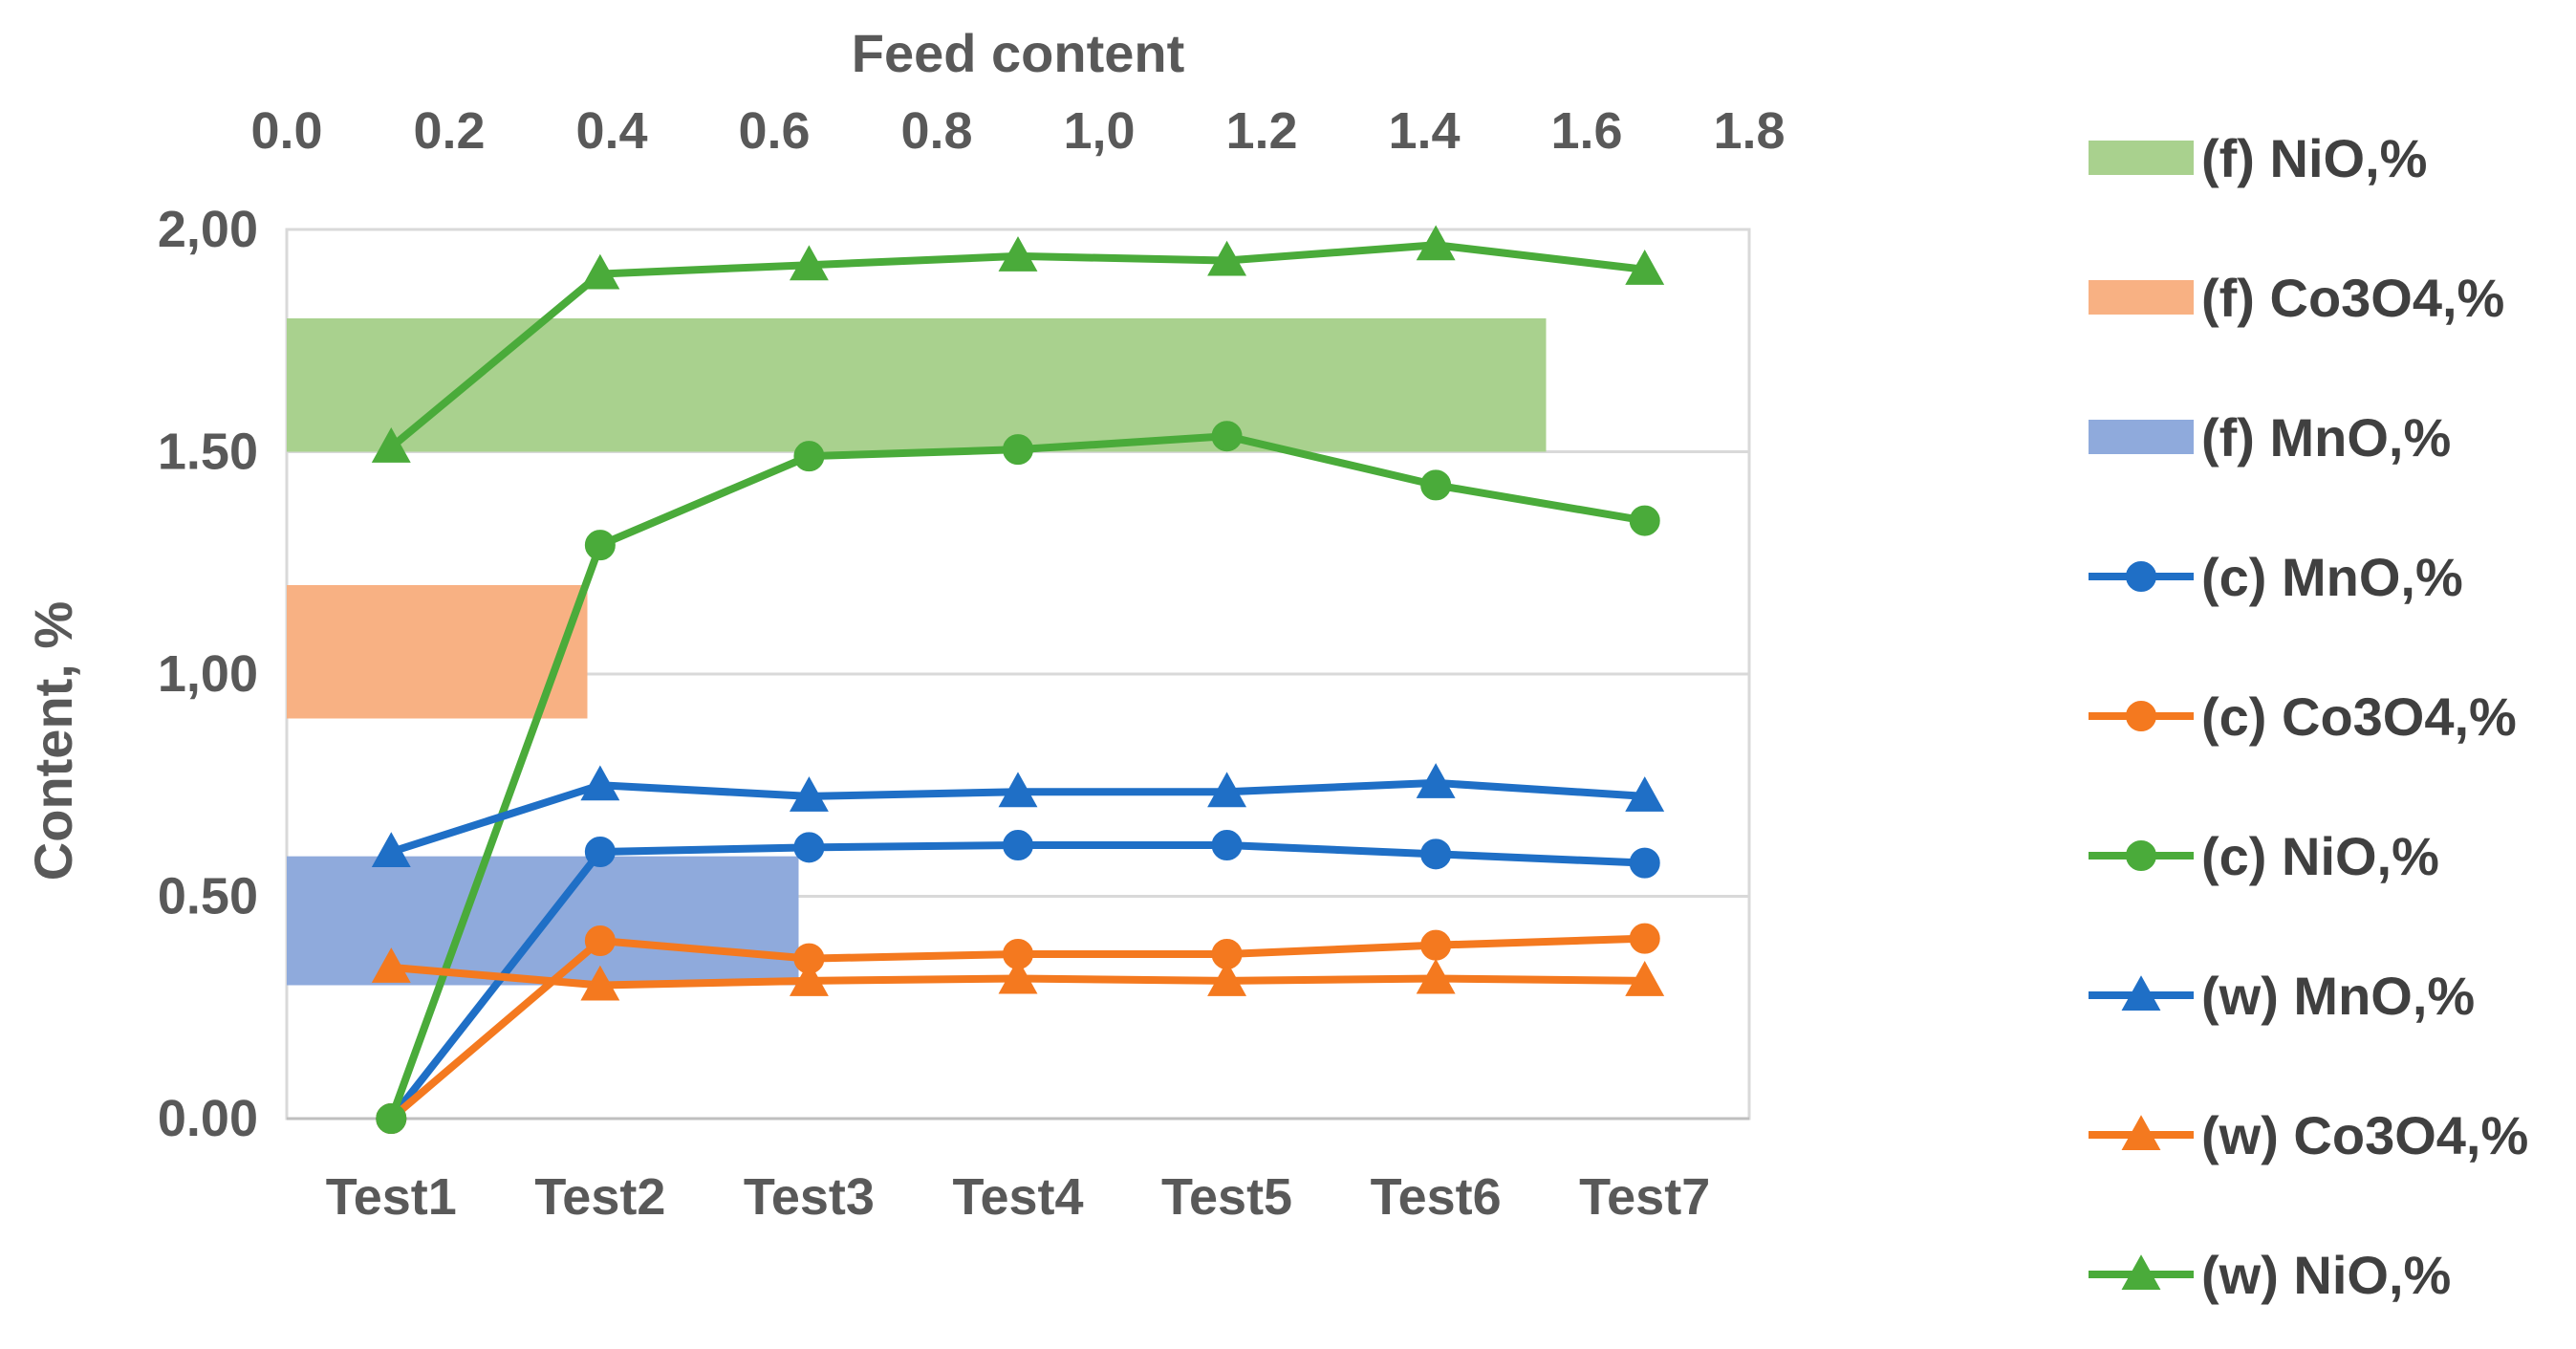 The height and width of the screenshot is (1349, 2576). I want to click on x-tick-label: Test7, so click(1644, 1197).